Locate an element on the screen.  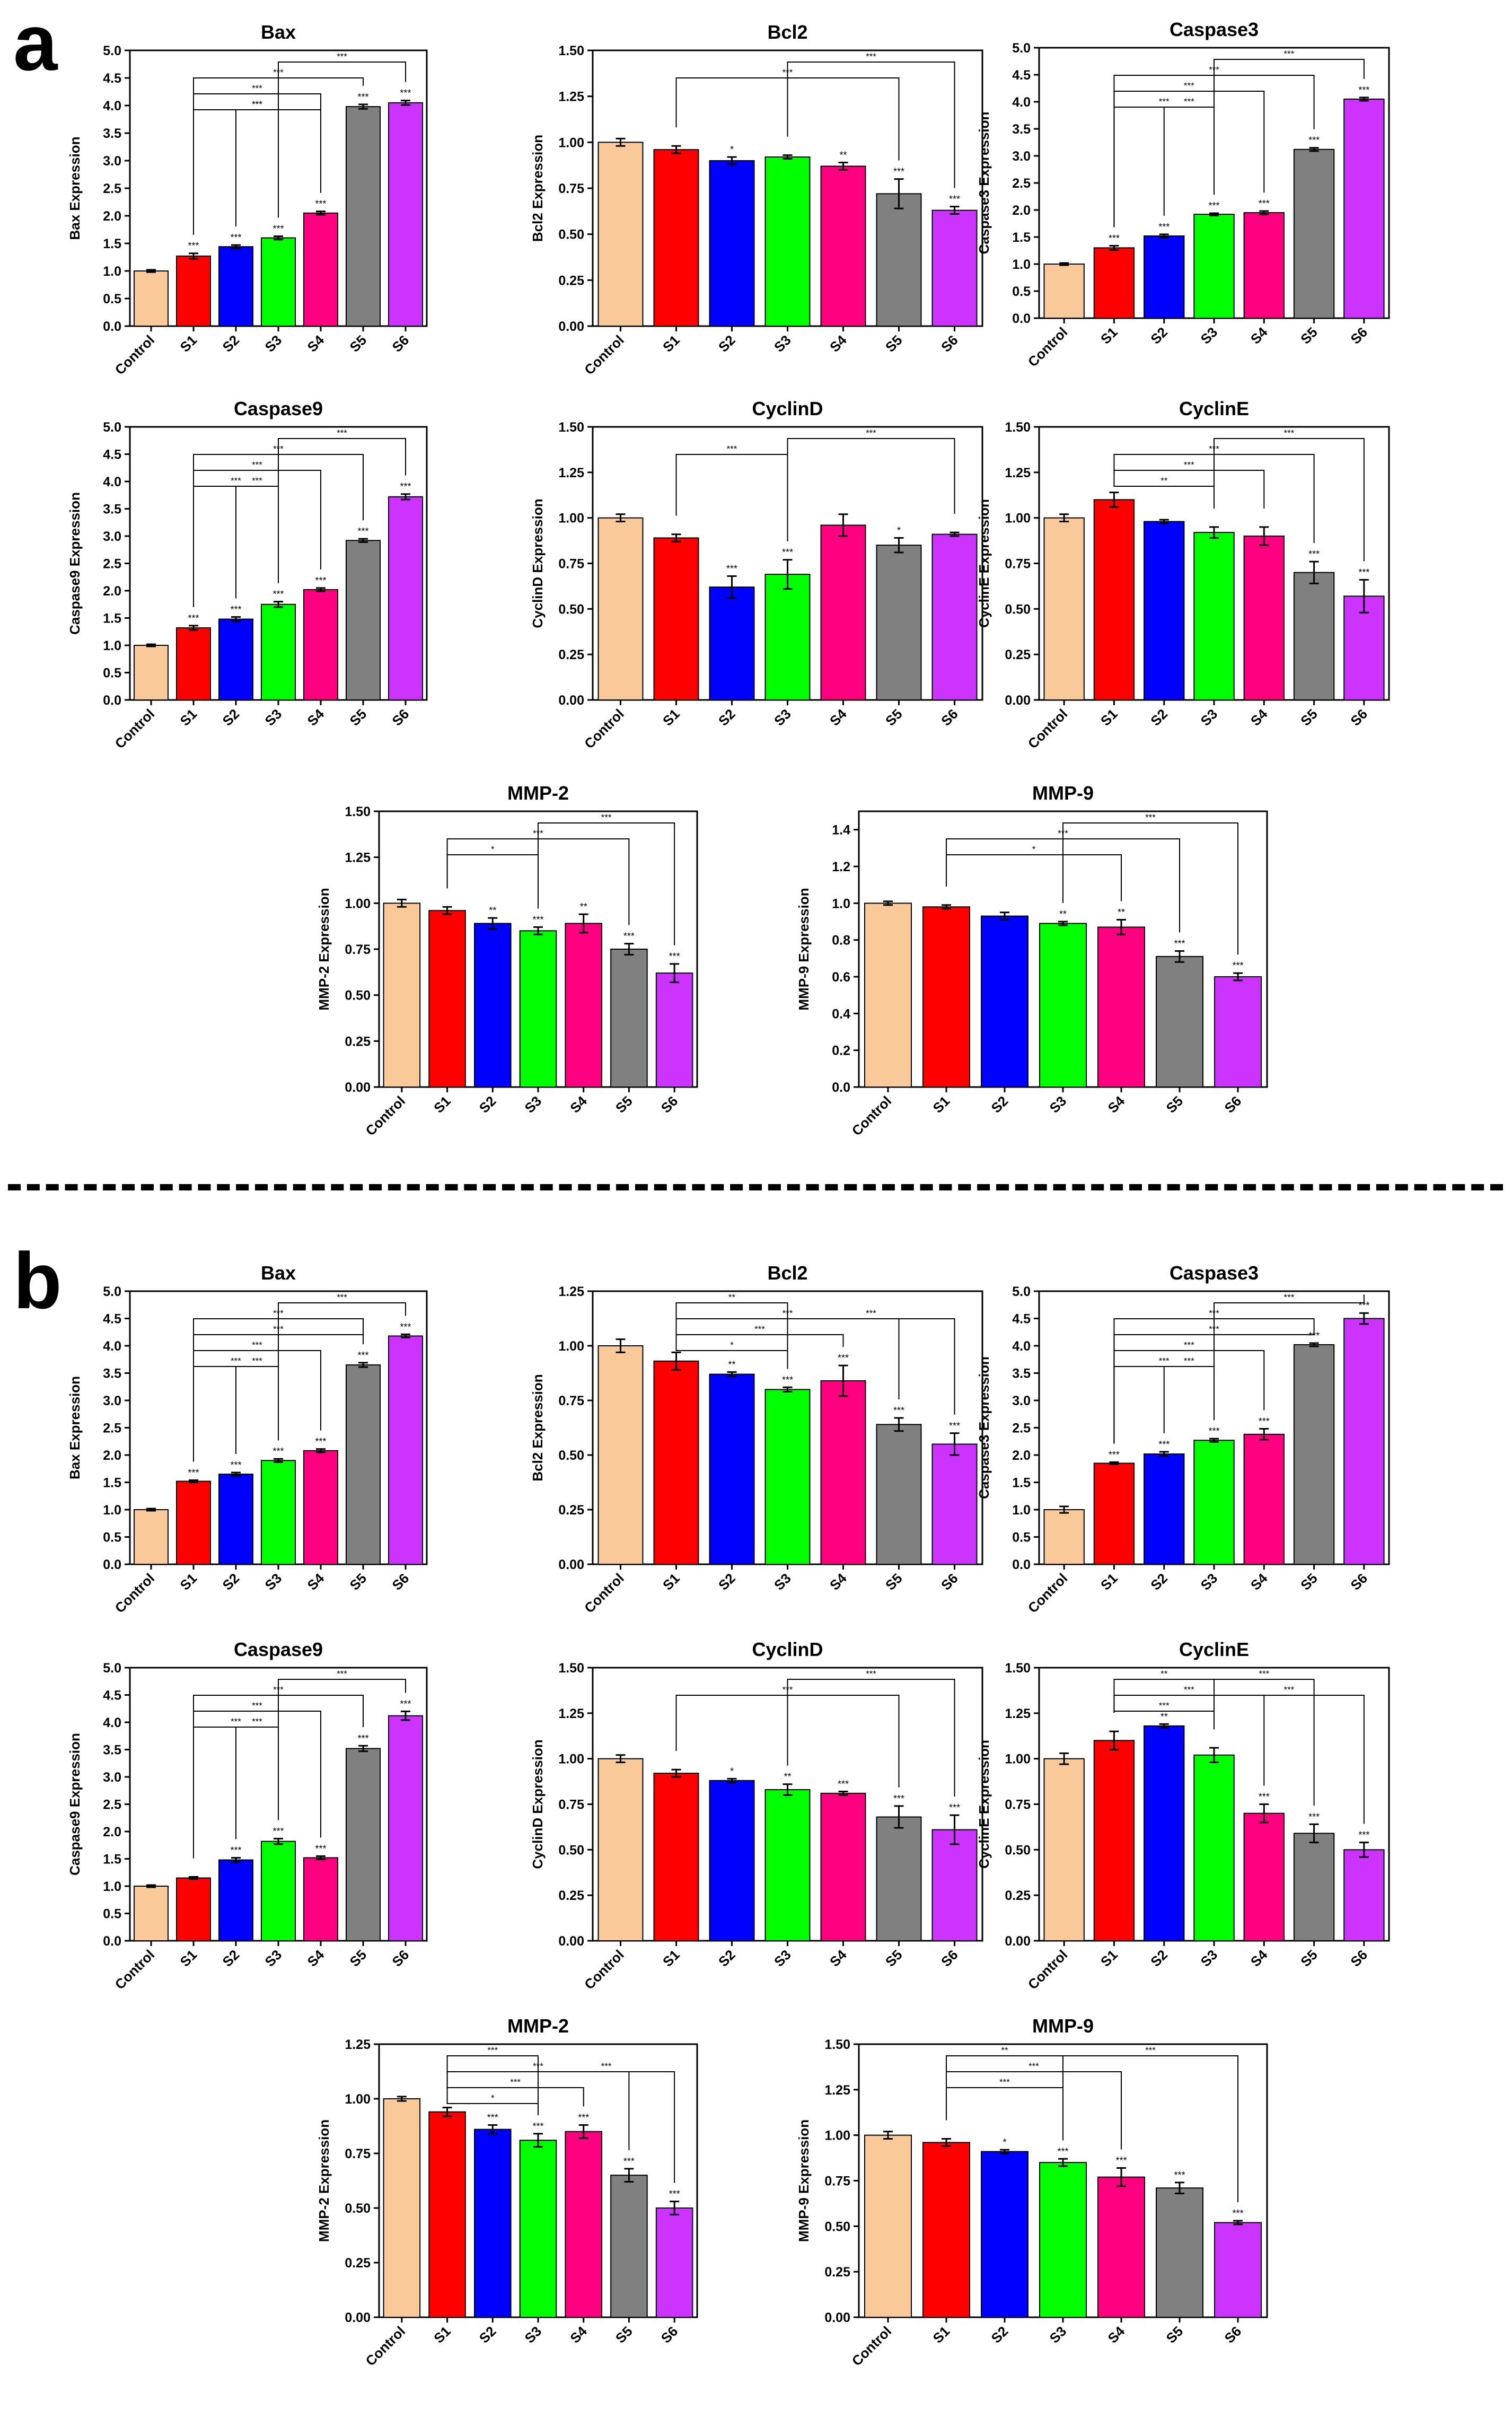
y-axis-label: MMP-9 Expression is located at coordinates (804, 949).